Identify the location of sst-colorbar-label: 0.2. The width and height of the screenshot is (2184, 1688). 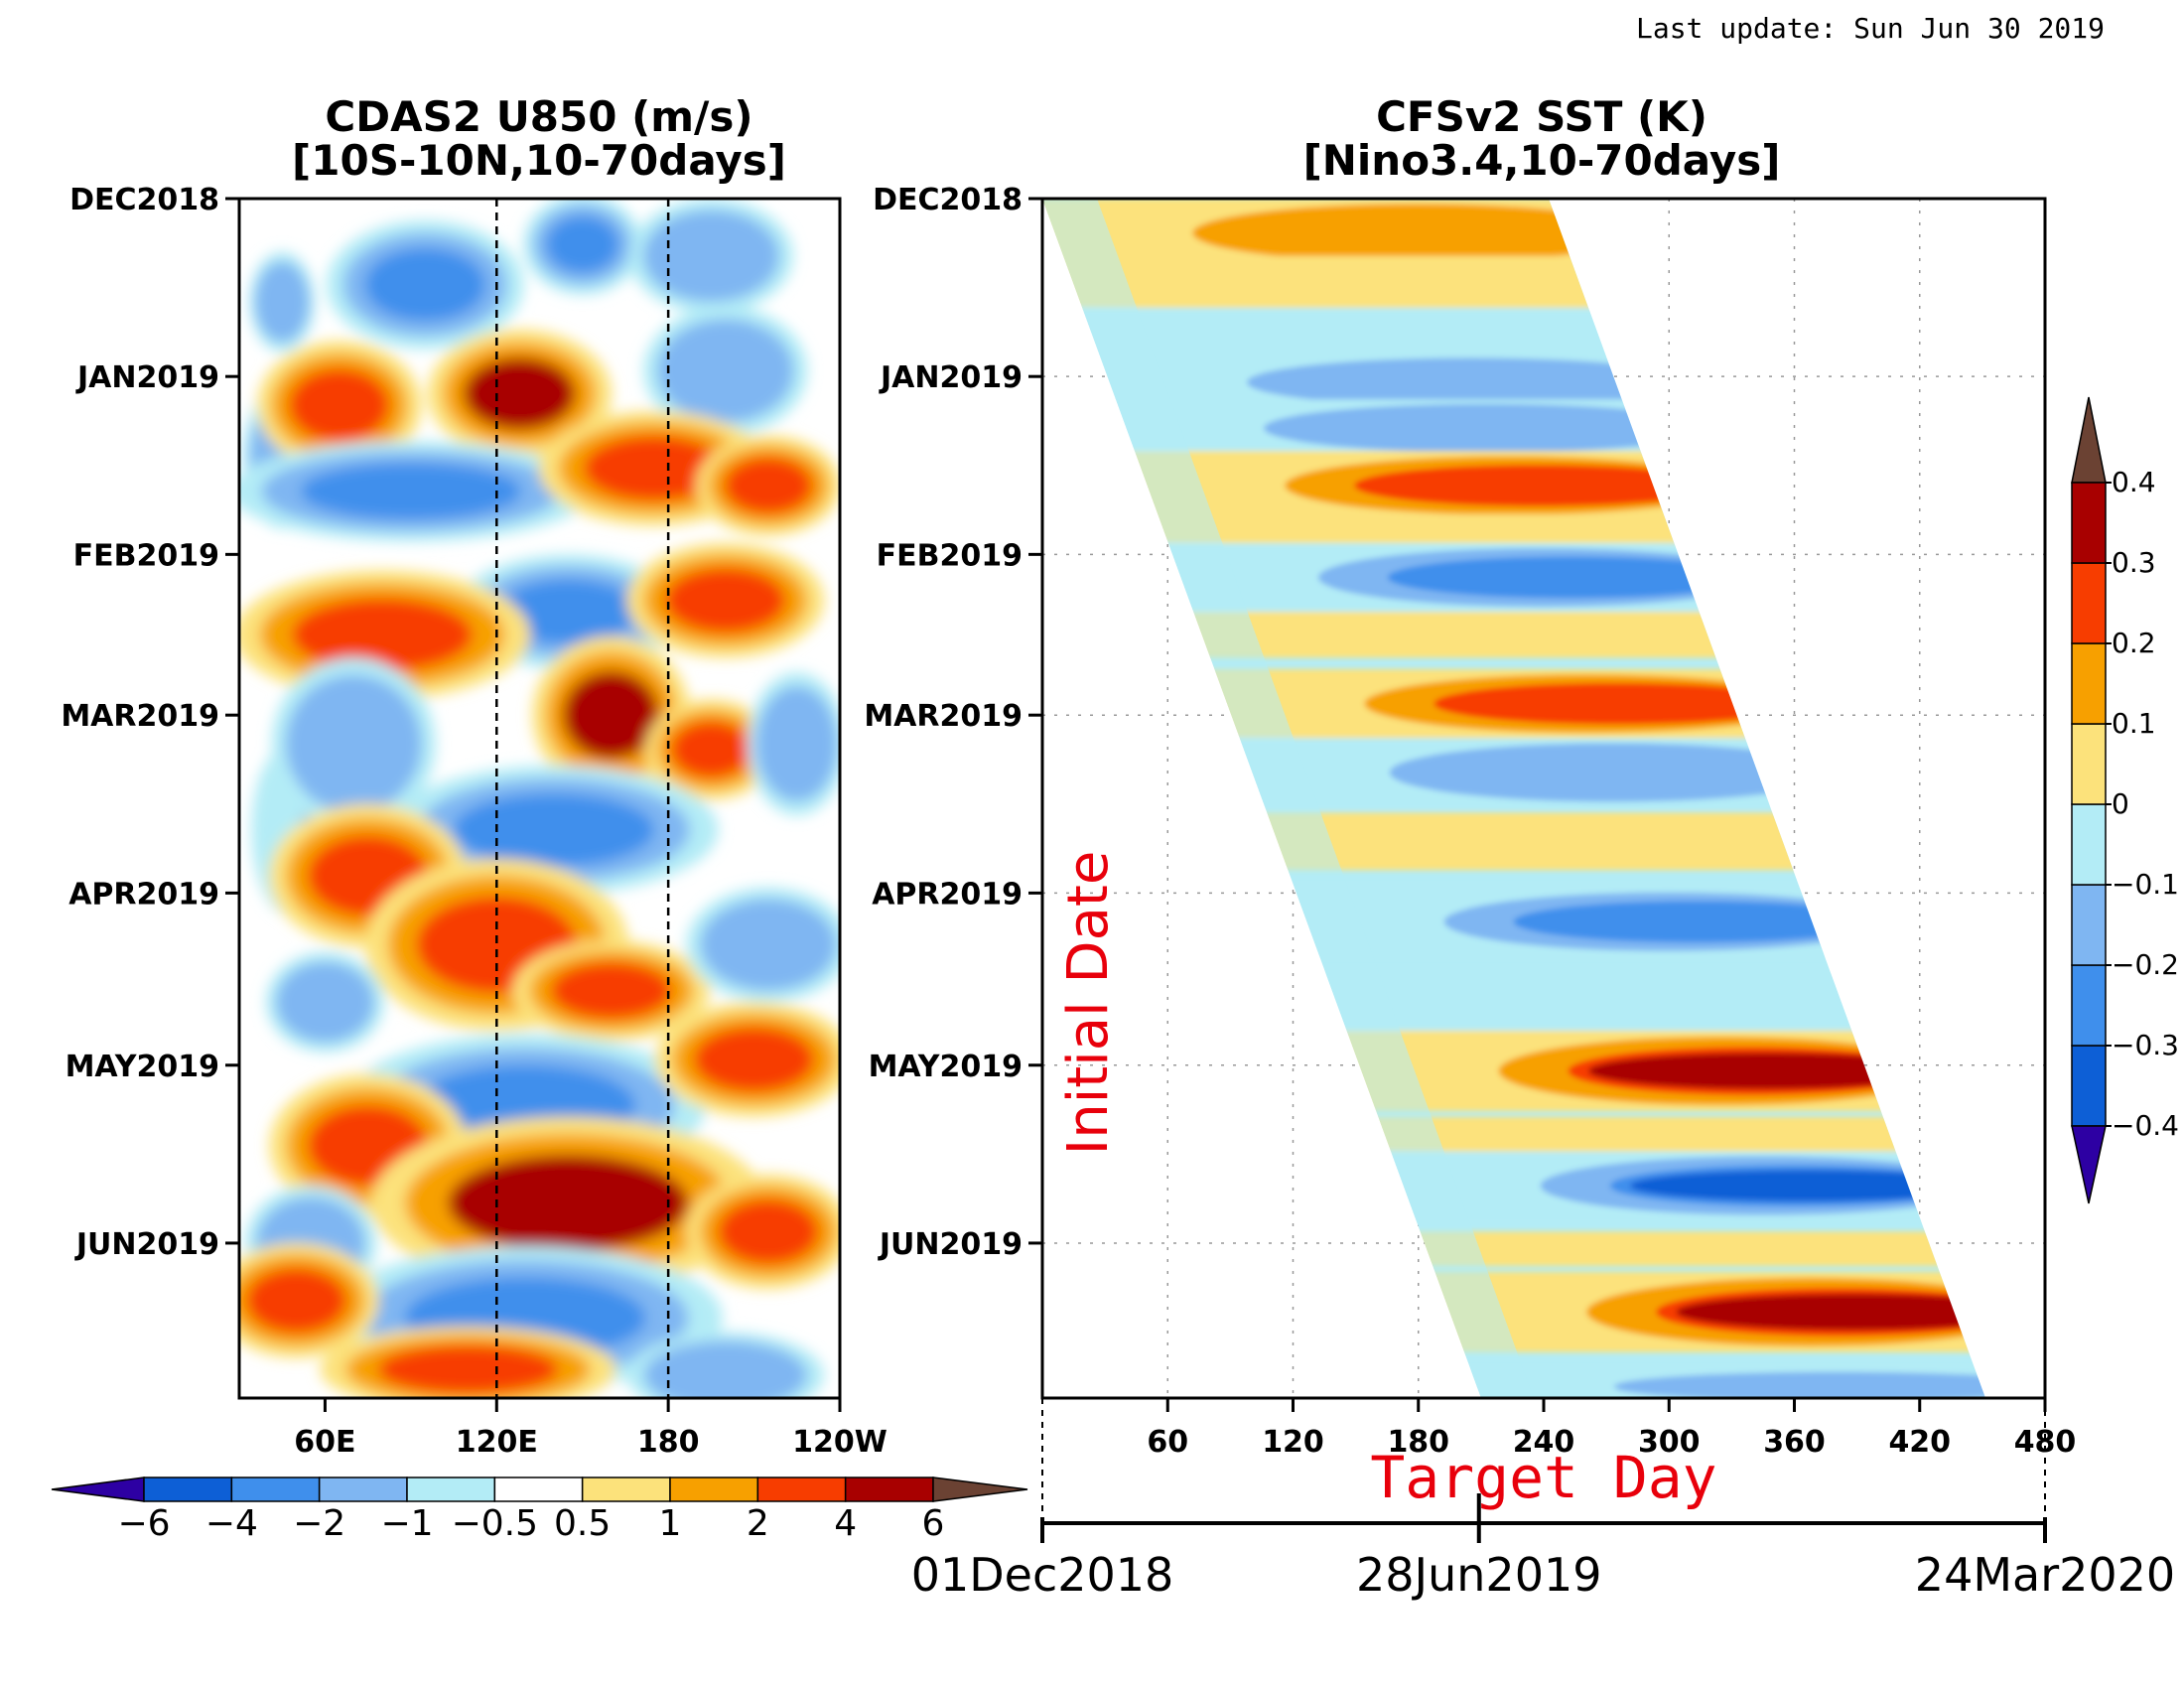
(2134, 643).